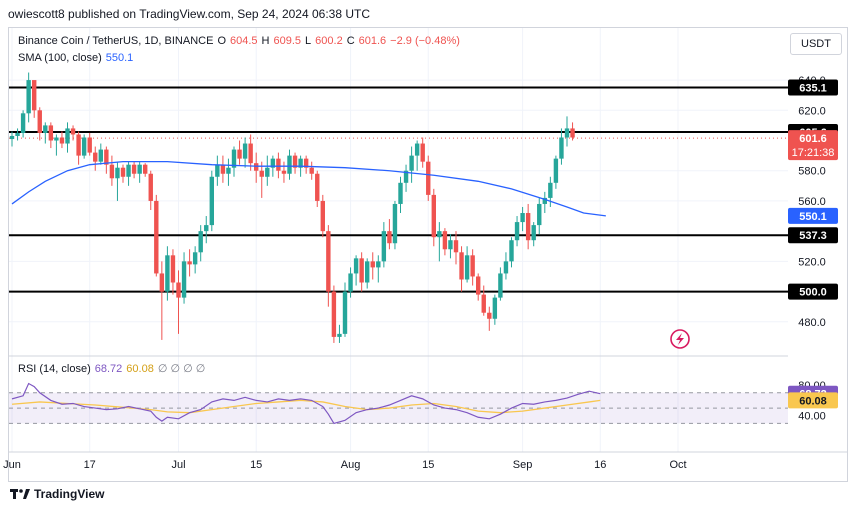 This screenshot has height=511, width=860. Describe the element at coordinates (90, 465) in the screenshot. I see `time-tick-label: 17` at that location.